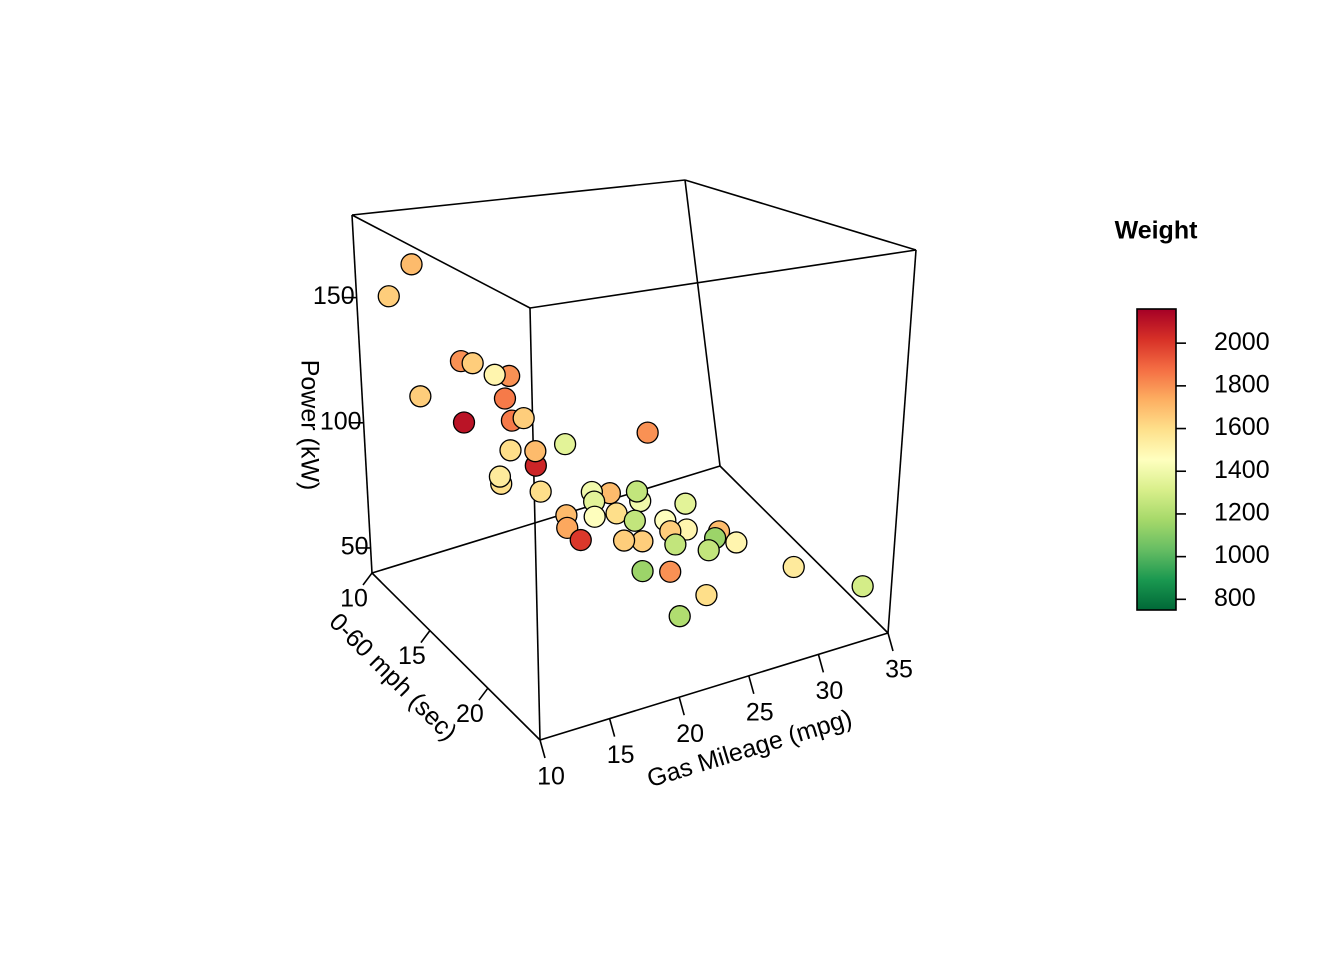 This screenshot has width=1344, height=960. What do you see at coordinates (899, 670) in the screenshot?
I see `x-tick-label: 35` at bounding box center [899, 670].